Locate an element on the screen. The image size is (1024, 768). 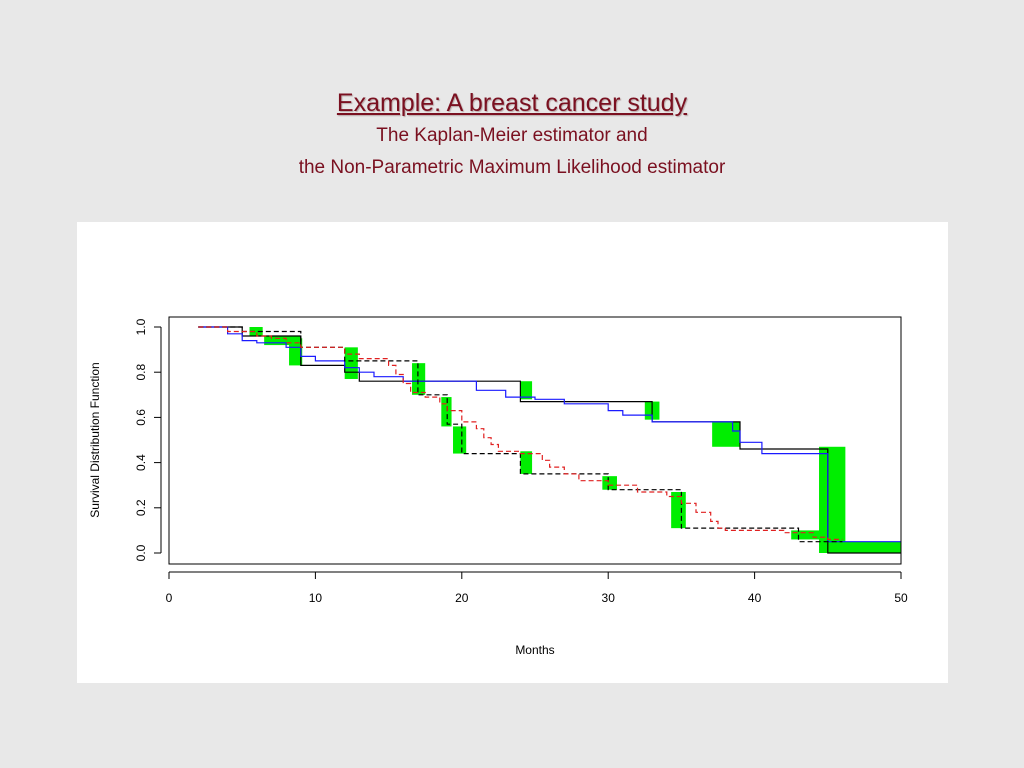
y-tick-label: 1.0 is located at coordinates (141, 326).